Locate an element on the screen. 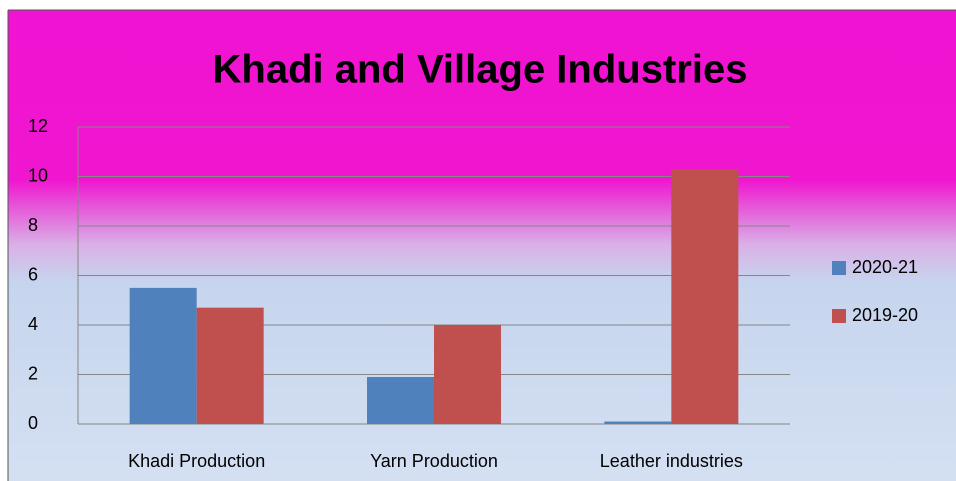 The image size is (956, 481). y-tick-label: 8 is located at coordinates (33, 225).